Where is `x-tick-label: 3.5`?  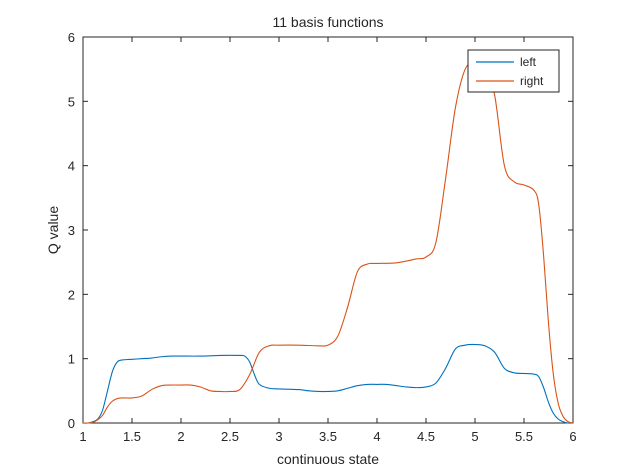
x-tick-label: 3.5 is located at coordinates (328, 436).